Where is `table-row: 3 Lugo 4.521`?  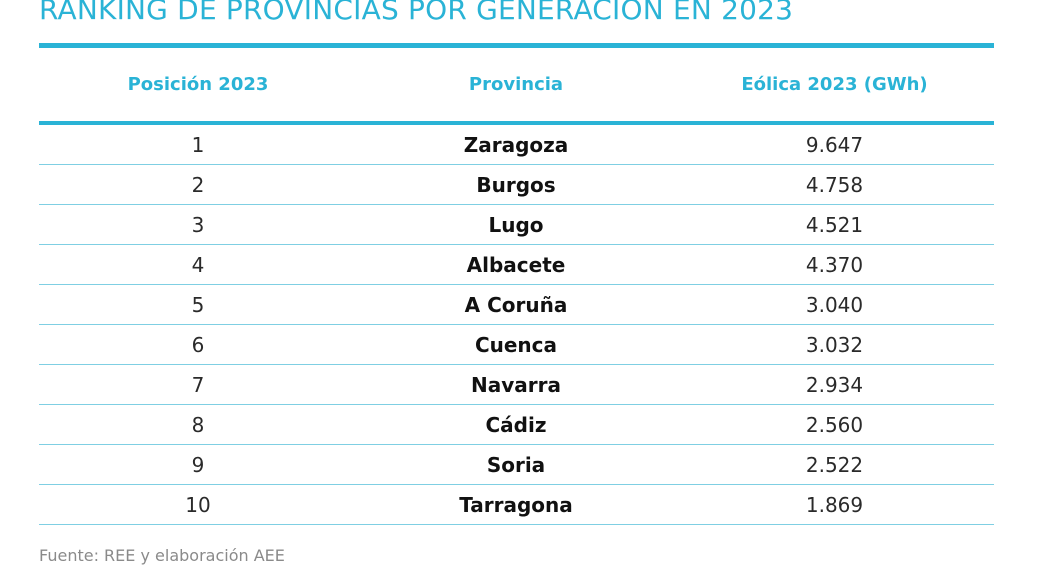
table-row: 3 Lugo 4.521 is located at coordinates (516, 225).